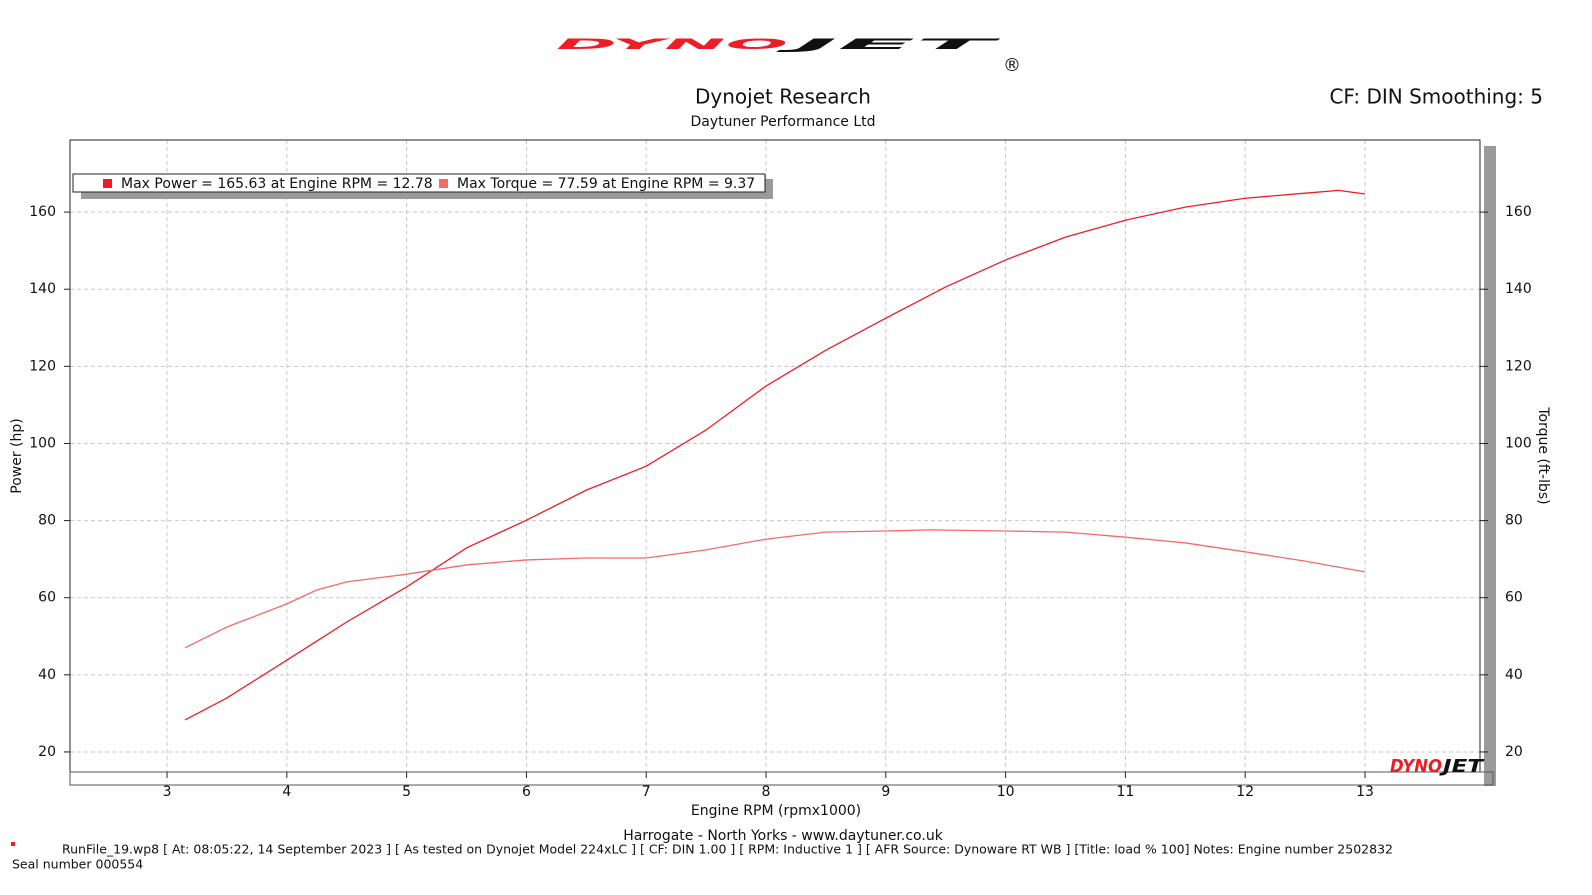 The height and width of the screenshot is (895, 1592). Describe the element at coordinates (1365, 792) in the screenshot. I see `x-tick-label: 13` at that location.